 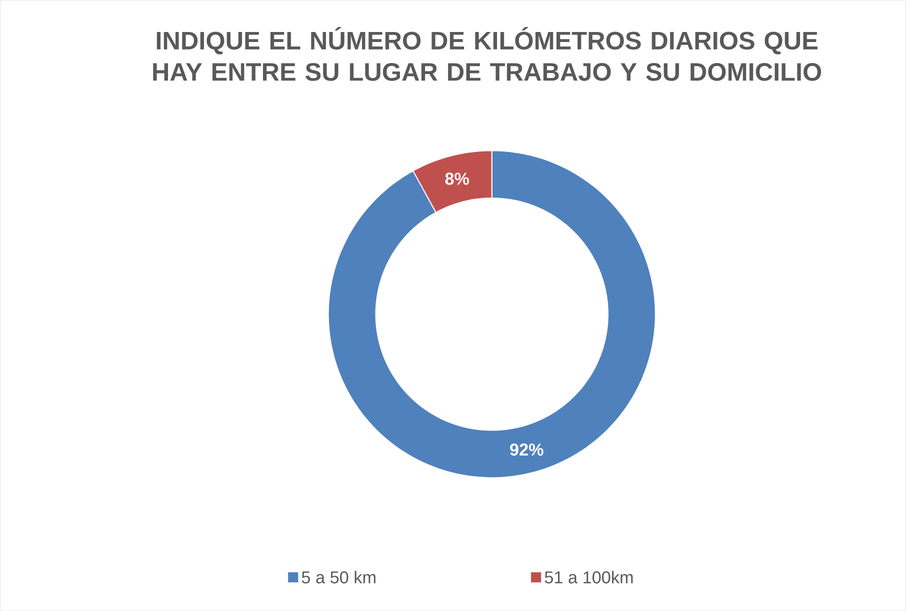 I want to click on data-label: 8%, so click(x=457, y=178).